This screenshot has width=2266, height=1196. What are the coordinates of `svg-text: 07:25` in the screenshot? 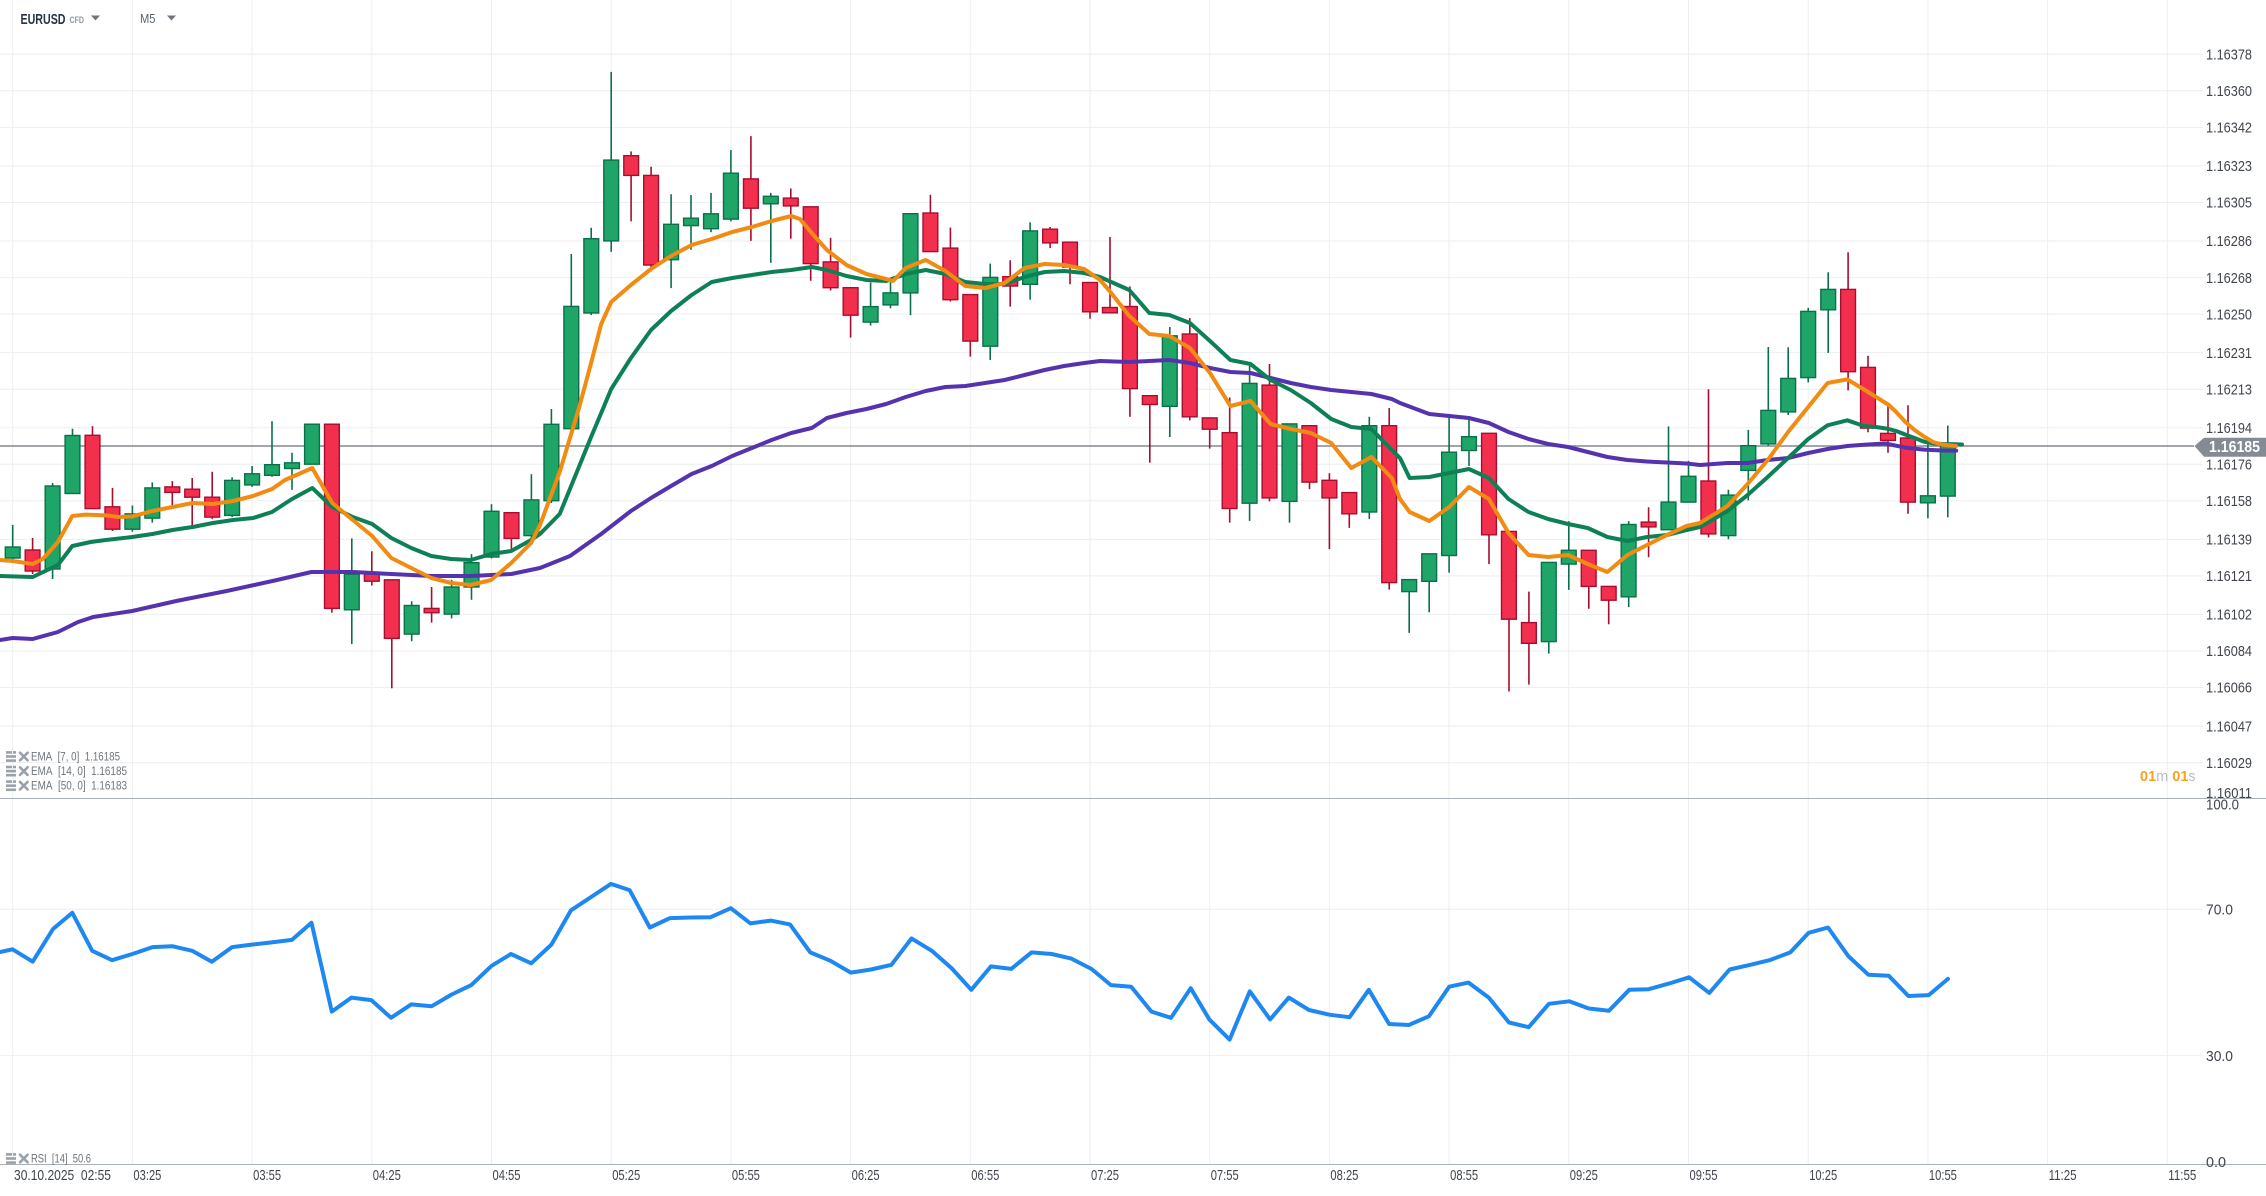 It's located at (1105, 1175).